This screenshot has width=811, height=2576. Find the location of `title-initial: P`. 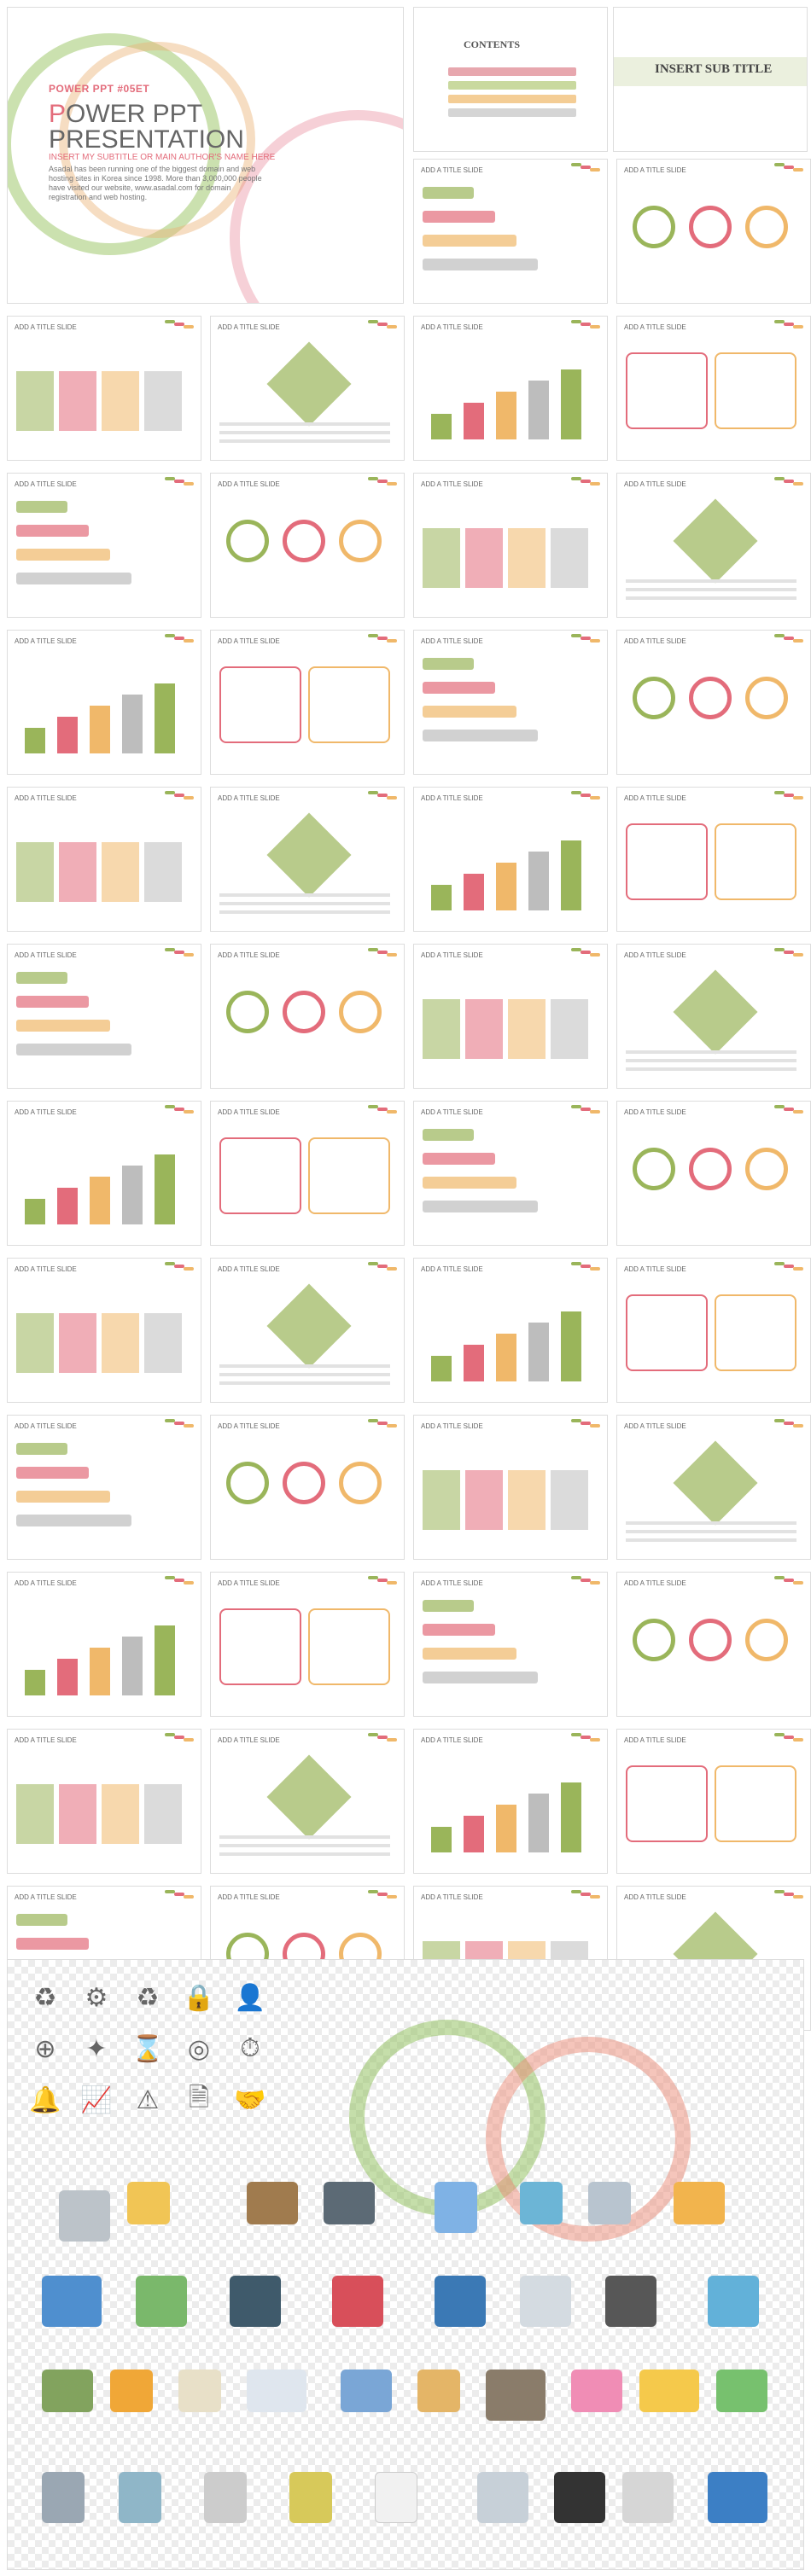

title-initial: P is located at coordinates (58, 114).